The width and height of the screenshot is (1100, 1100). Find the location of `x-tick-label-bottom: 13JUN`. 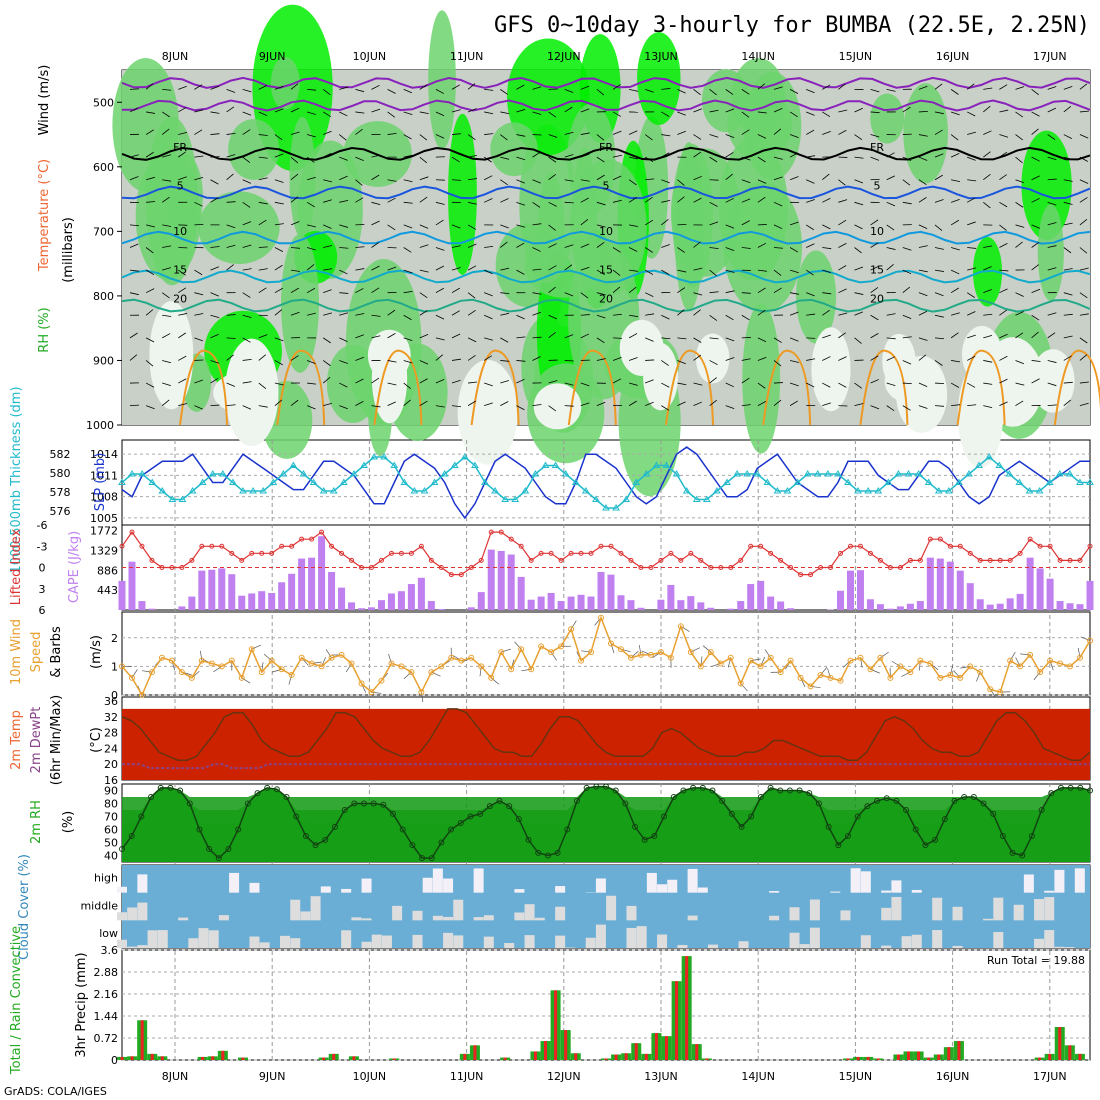

x-tick-label-bottom: 13JUN is located at coordinates (661, 1076).